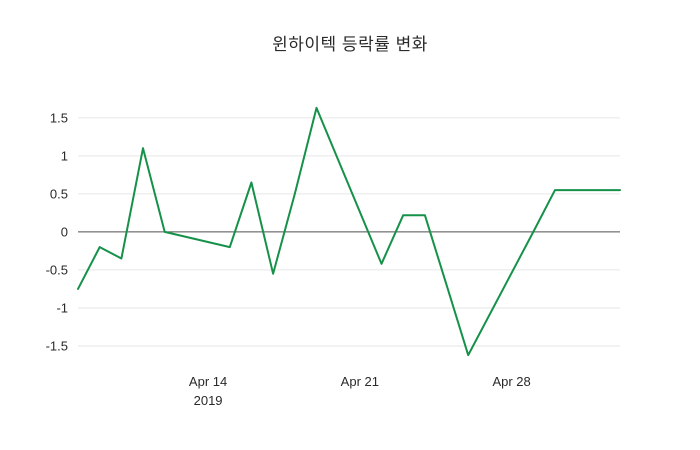 The image size is (700, 450). I want to click on y-axis-tick-label: -1, so click(62, 307).